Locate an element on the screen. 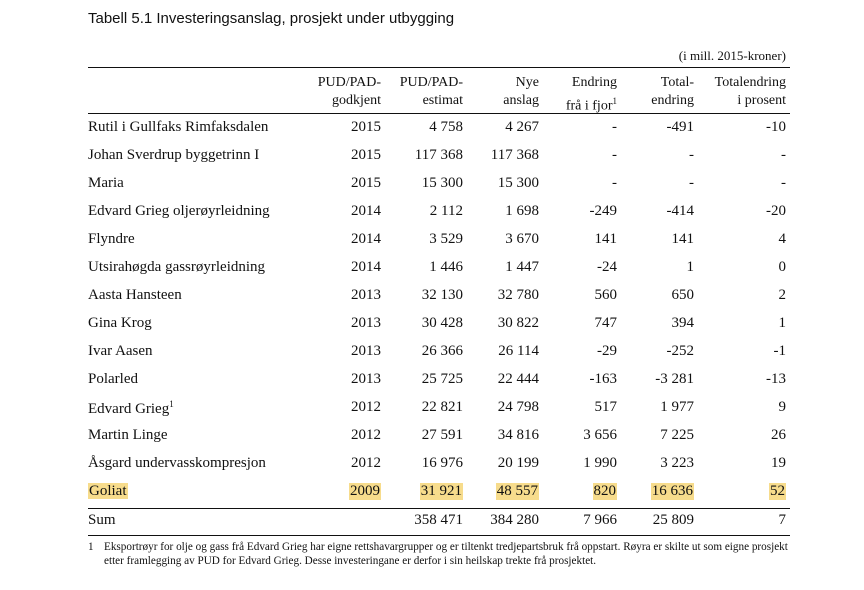 The height and width of the screenshot is (590, 864). footnote-mark: 1 is located at coordinates (91, 547).